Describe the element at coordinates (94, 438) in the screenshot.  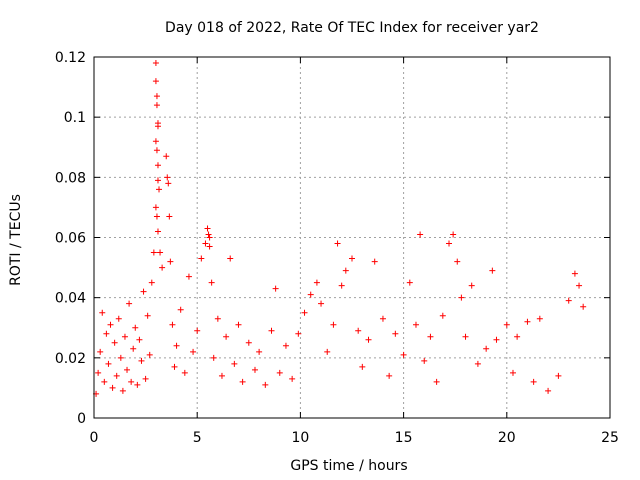
I see `x-tick-label: 0` at that location.